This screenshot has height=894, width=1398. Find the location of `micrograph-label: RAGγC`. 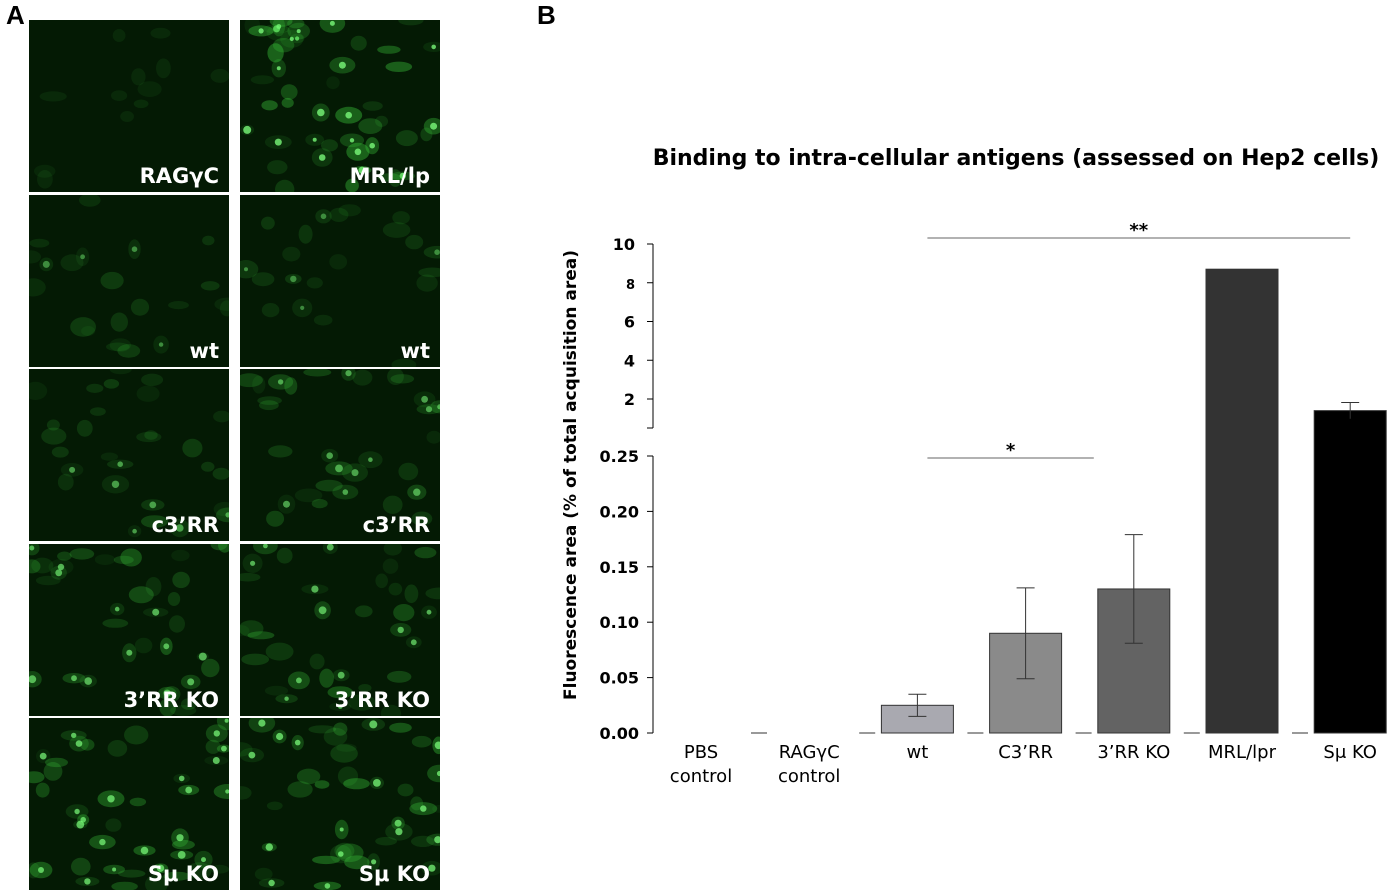

micrograph-label: RAGγC is located at coordinates (179, 176).